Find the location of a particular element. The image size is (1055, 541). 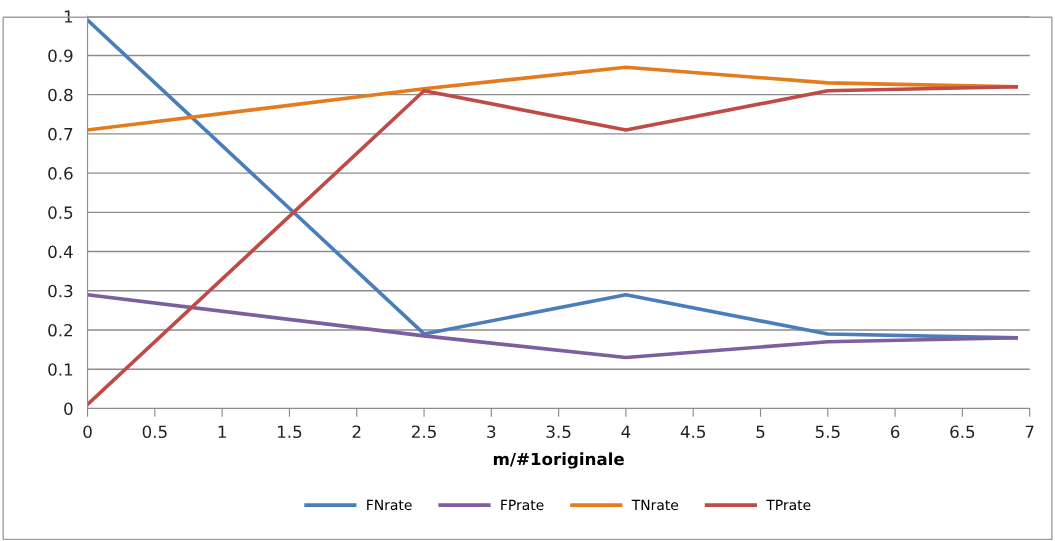

x-tick-label: 6 is located at coordinates (895, 432).